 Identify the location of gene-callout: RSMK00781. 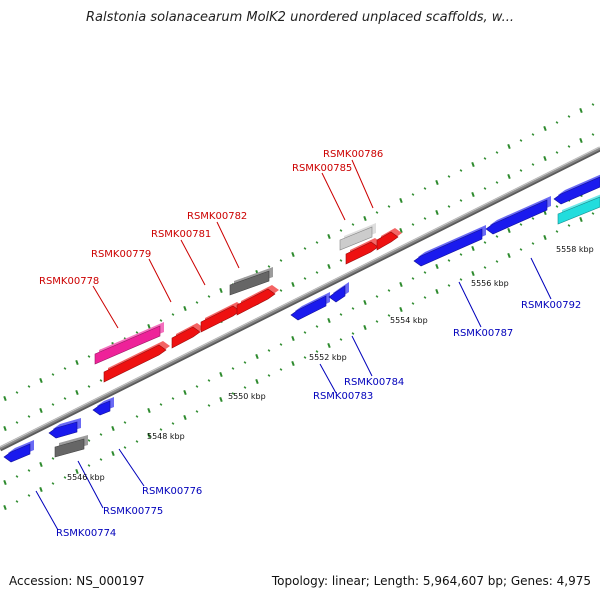
(181, 257).